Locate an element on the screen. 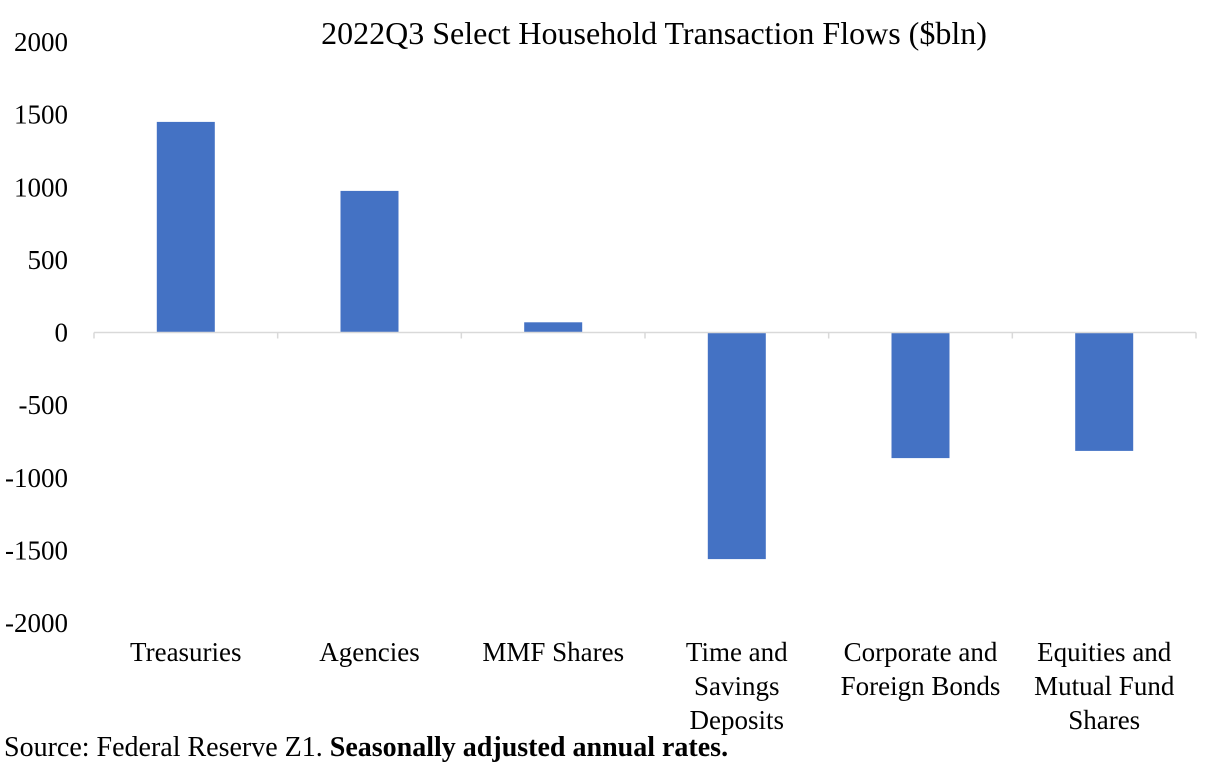 This screenshot has width=1212, height=779. y-tick-label: 2000 is located at coordinates (41, 42).